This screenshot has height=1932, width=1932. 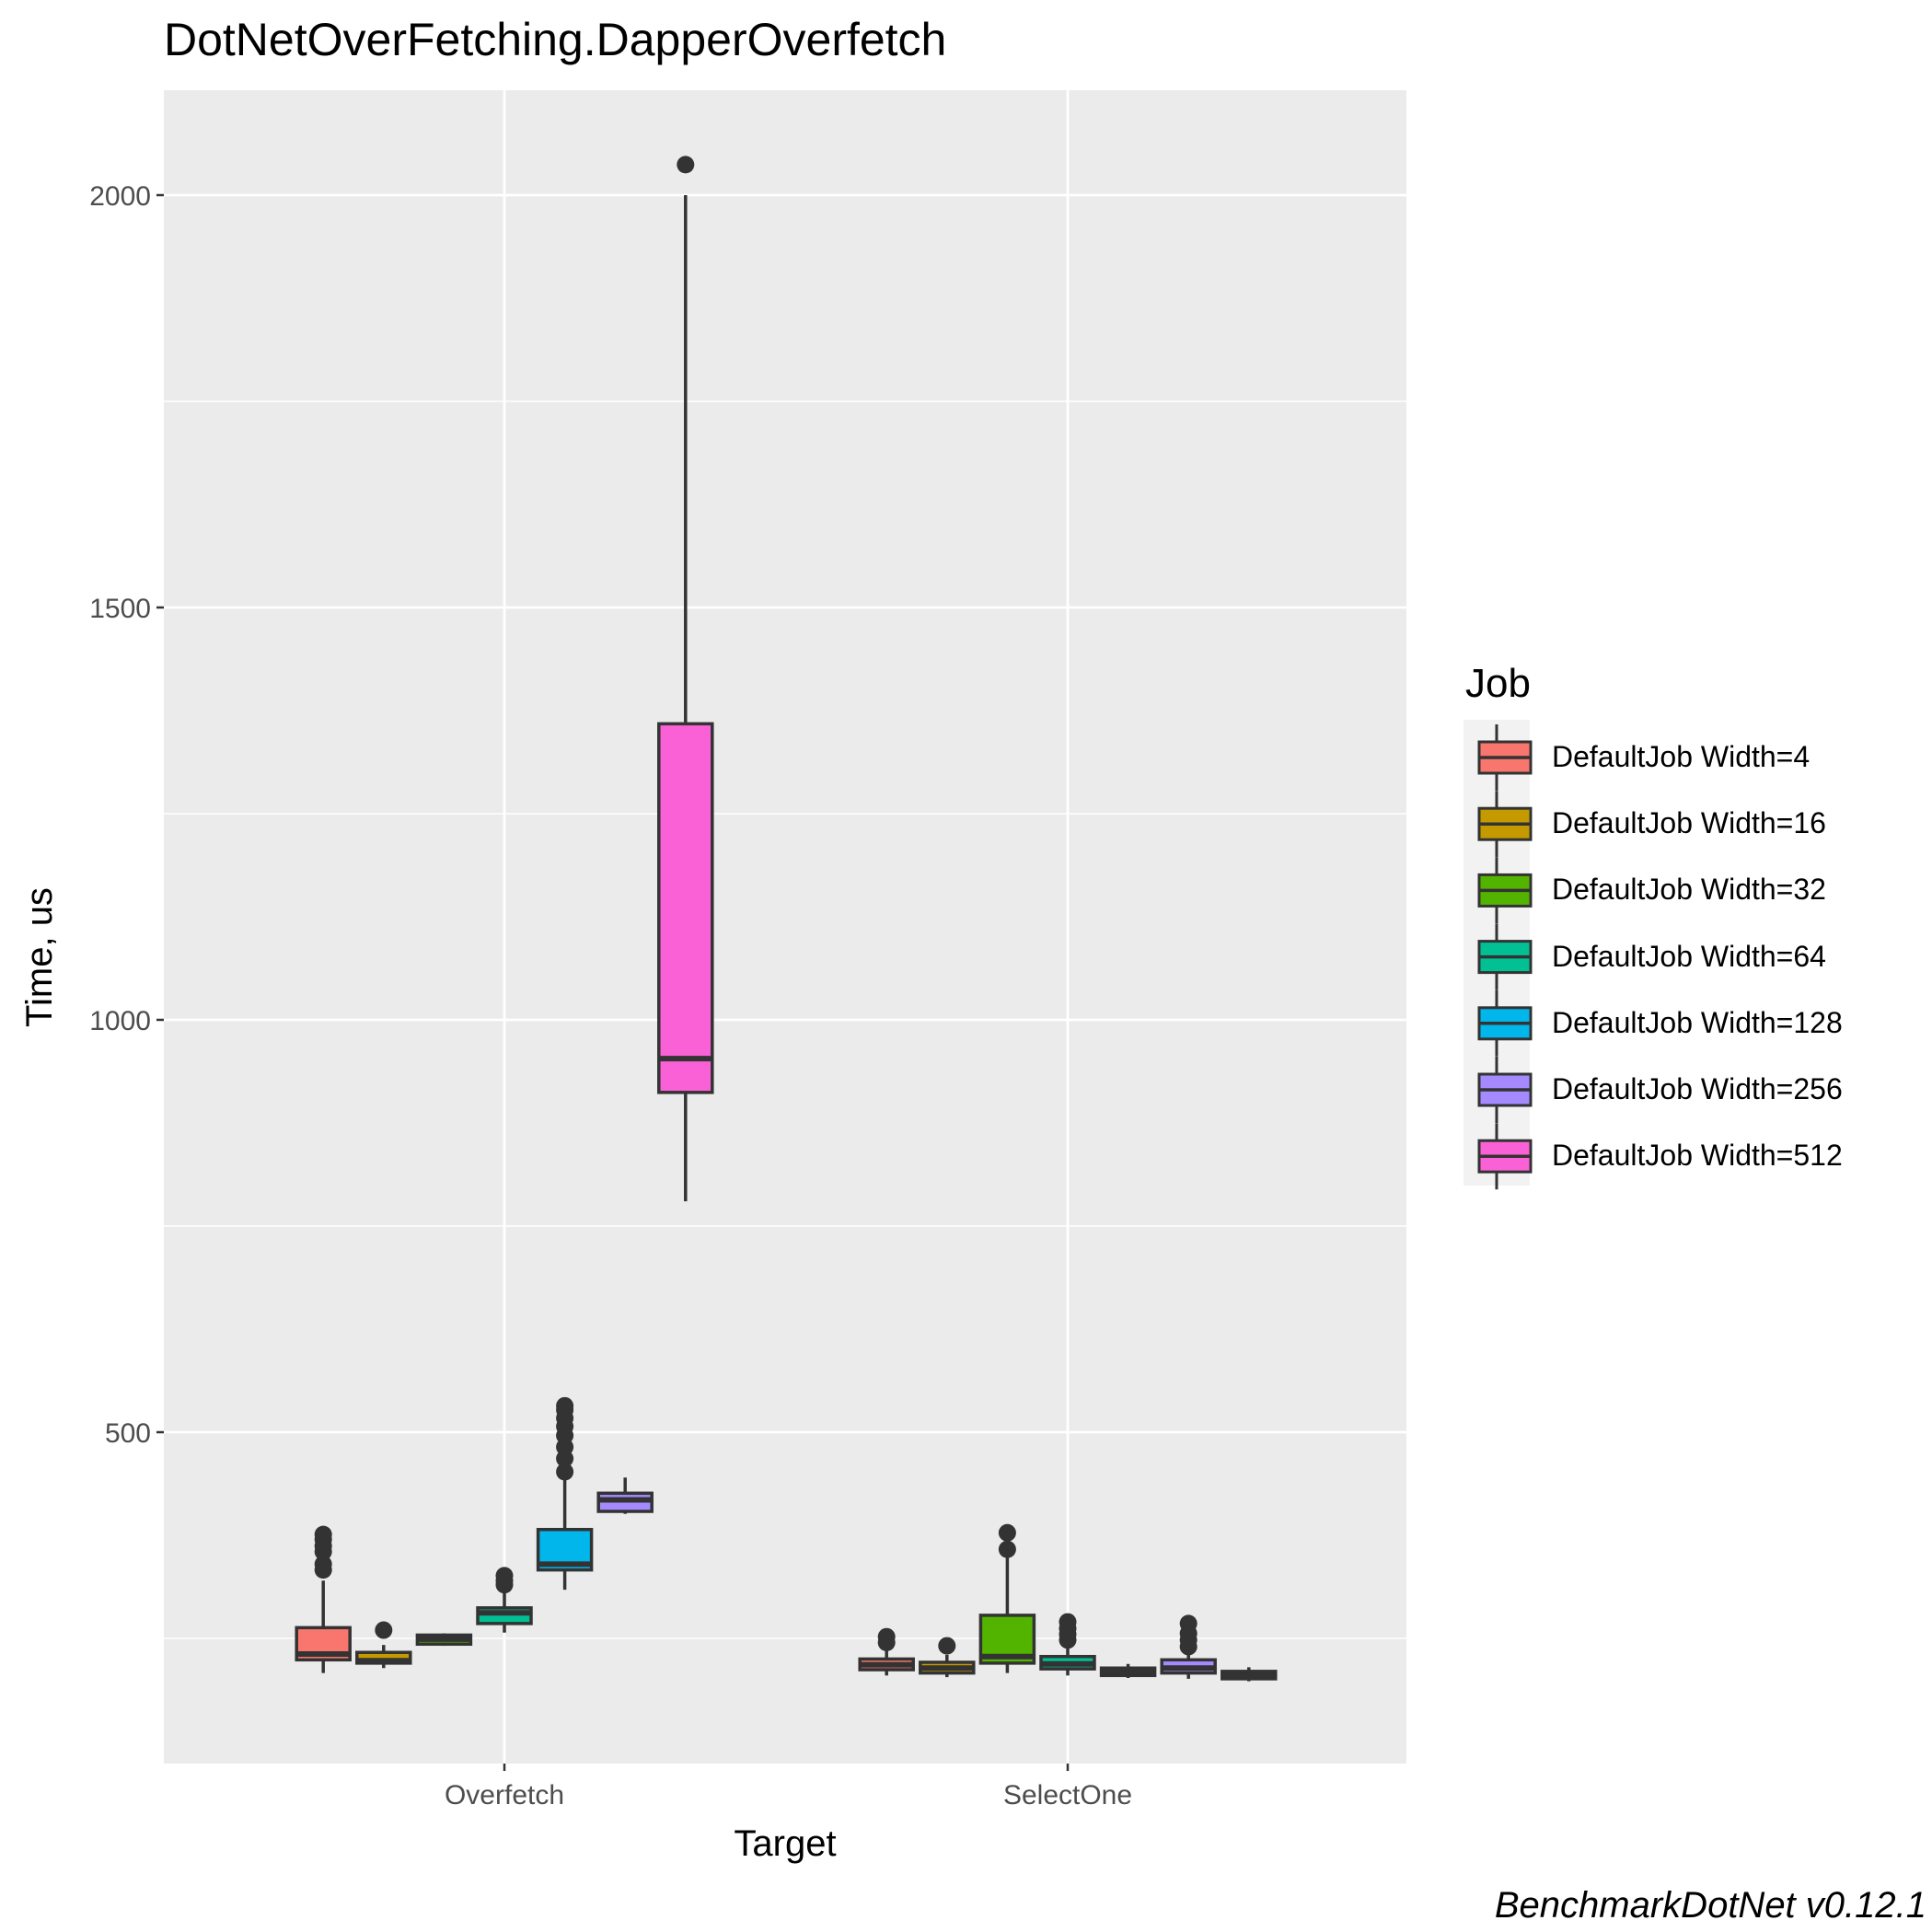 What do you see at coordinates (1689, 823) in the screenshot?
I see `legend-item-label: DefaultJob Width=16` at bounding box center [1689, 823].